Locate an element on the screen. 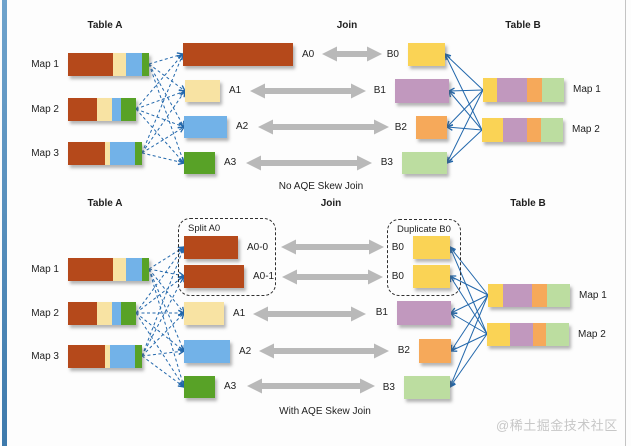 Image resolution: width=631 pixels, height=446 pixels. with-aqe-skew-join-title-0: Table A is located at coordinates (105, 203).